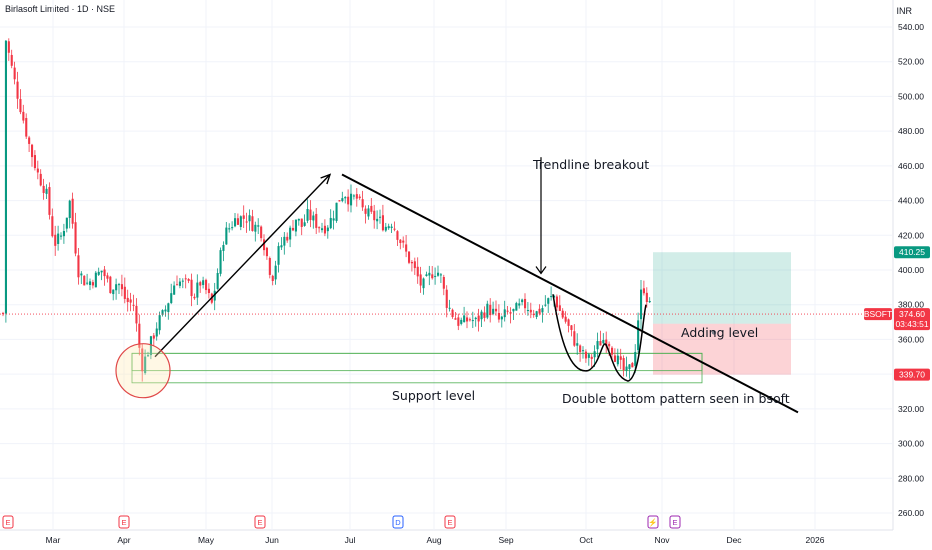  I want to click on price-tick-label: 440.00, so click(911, 201).